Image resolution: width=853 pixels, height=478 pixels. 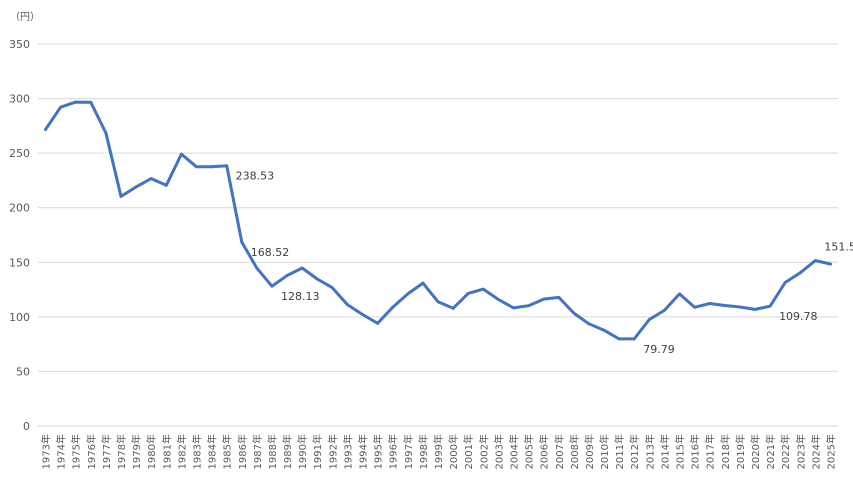 I want to click on x-tick-label: 1981年, so click(x=166, y=451).